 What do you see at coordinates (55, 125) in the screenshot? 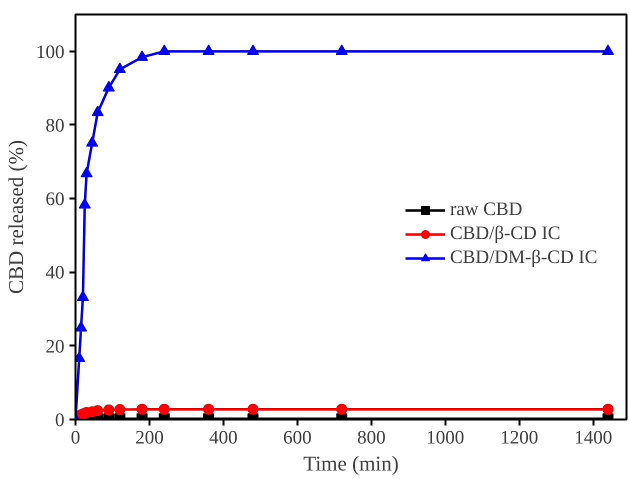
I see `y-tick-label: 80` at bounding box center [55, 125].